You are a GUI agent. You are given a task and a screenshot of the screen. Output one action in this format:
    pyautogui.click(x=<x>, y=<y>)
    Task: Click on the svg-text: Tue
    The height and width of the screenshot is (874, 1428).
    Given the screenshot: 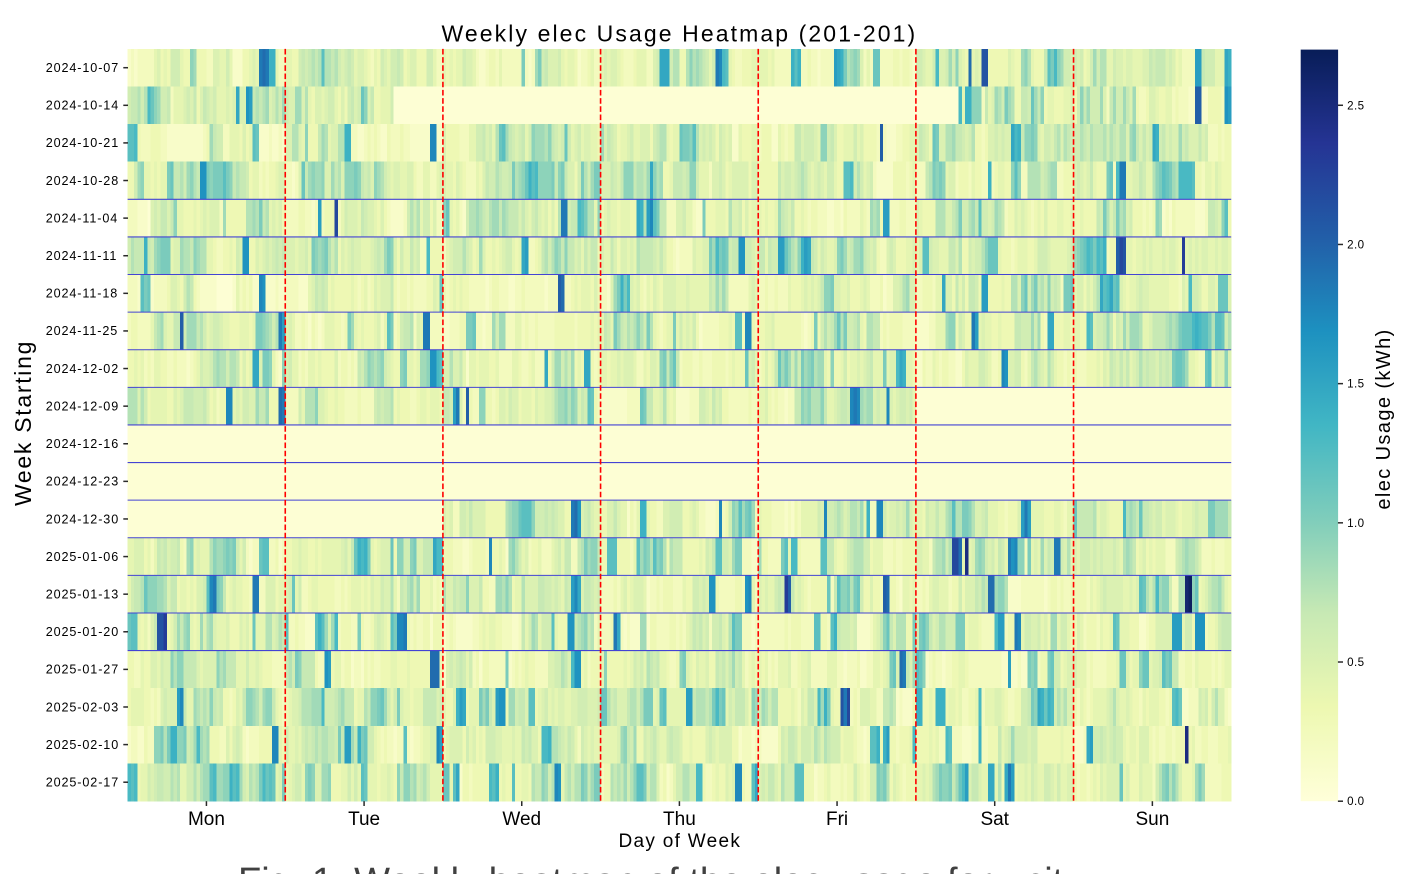 What is the action you would take?
    pyautogui.click(x=364, y=819)
    